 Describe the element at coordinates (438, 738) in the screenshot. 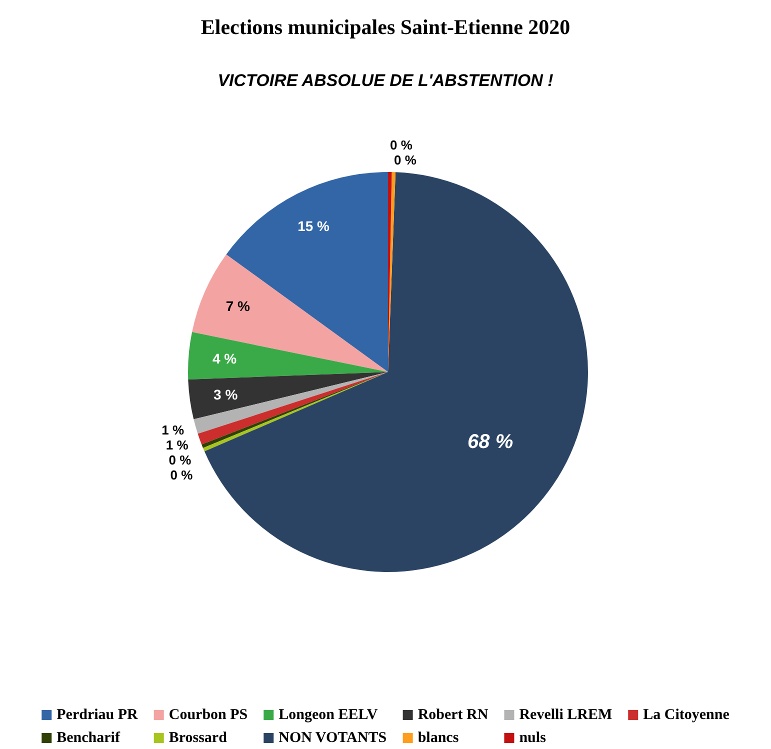

I see `legend-label: blancs` at that location.